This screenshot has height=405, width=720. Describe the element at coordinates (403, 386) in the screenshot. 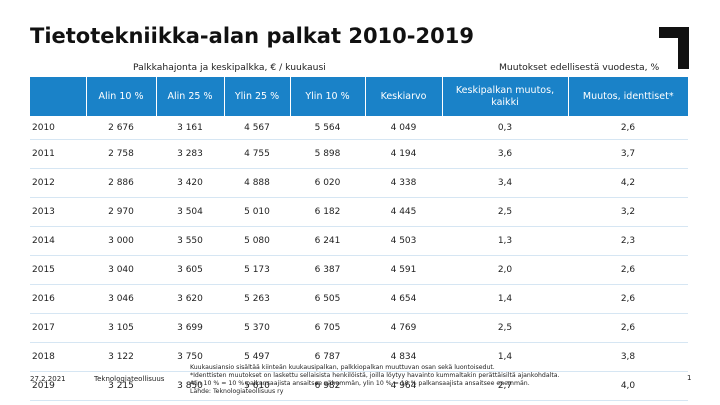

I see `table-cell: 4 964` at that location.